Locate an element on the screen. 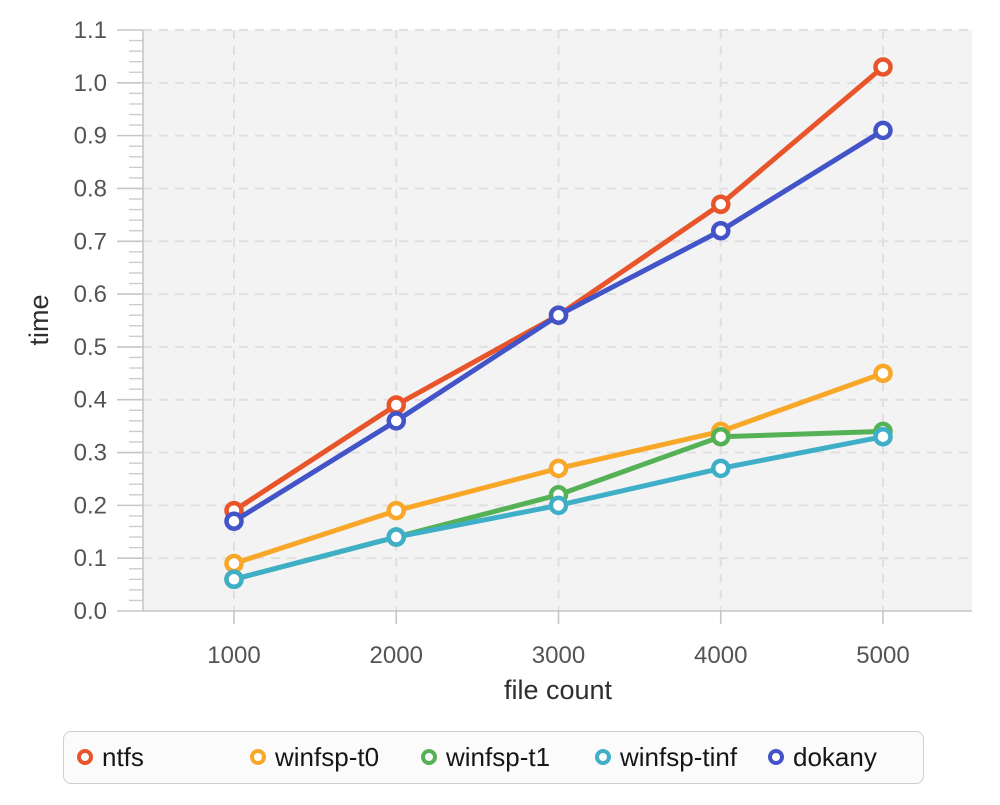  legend-item-winfsp-tinf: winfsp-tinf is located at coordinates (666, 757).